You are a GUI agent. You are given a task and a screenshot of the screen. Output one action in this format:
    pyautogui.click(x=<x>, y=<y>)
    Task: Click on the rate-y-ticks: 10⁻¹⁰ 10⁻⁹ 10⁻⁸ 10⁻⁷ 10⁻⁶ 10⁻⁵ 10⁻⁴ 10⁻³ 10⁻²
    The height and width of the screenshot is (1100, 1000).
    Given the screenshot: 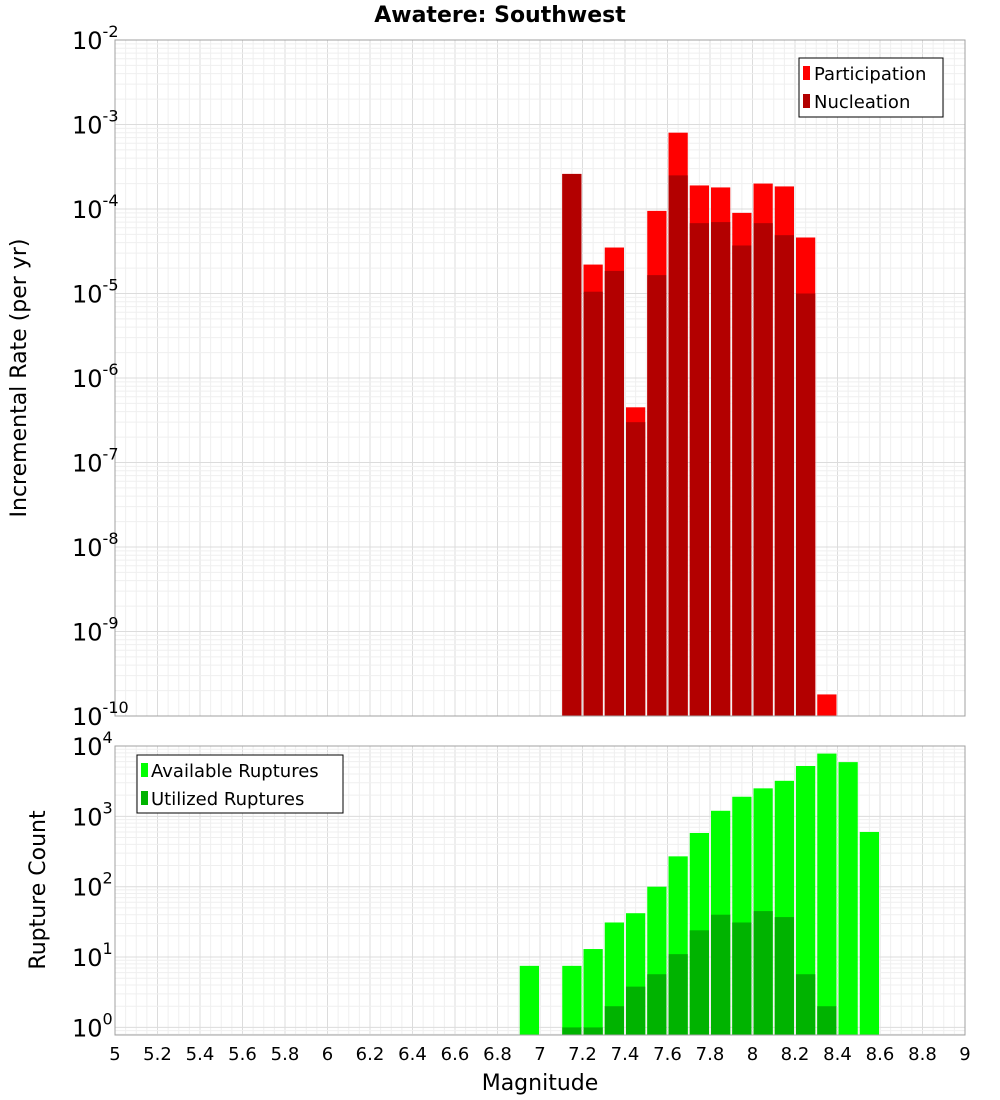 What is the action you would take?
    pyautogui.click(x=100, y=376)
    